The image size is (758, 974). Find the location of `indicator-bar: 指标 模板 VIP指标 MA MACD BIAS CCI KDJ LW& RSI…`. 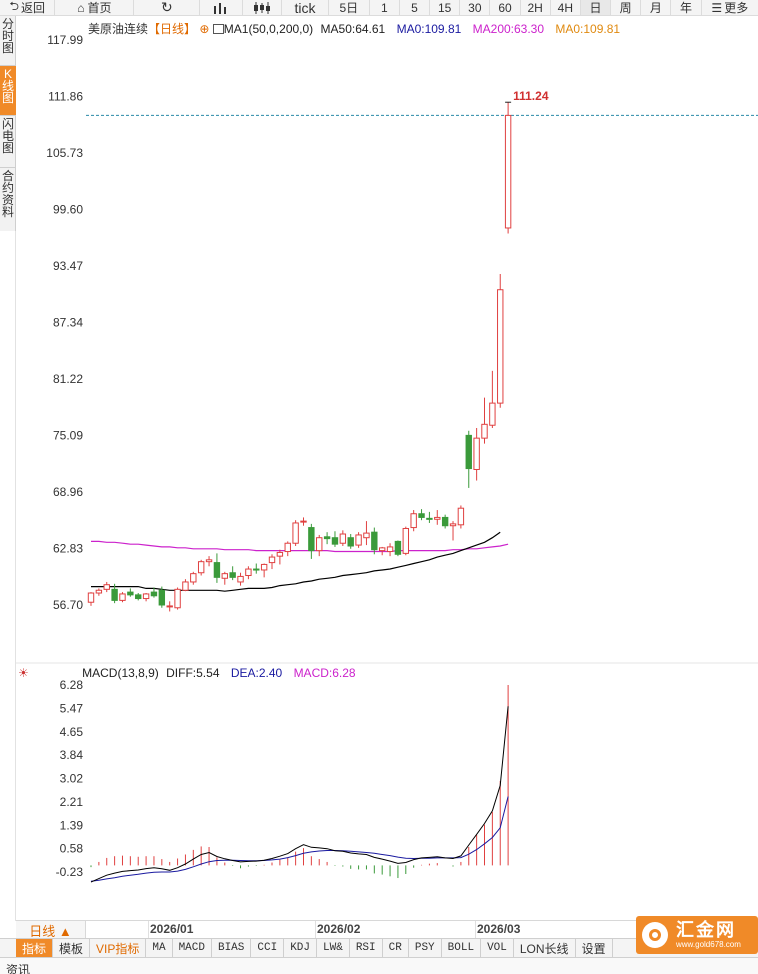

indicator-bar: 指标 模板 VIP指标 MA MACD BIAS CCI KDJ LW& RSI… is located at coordinates (387, 947).